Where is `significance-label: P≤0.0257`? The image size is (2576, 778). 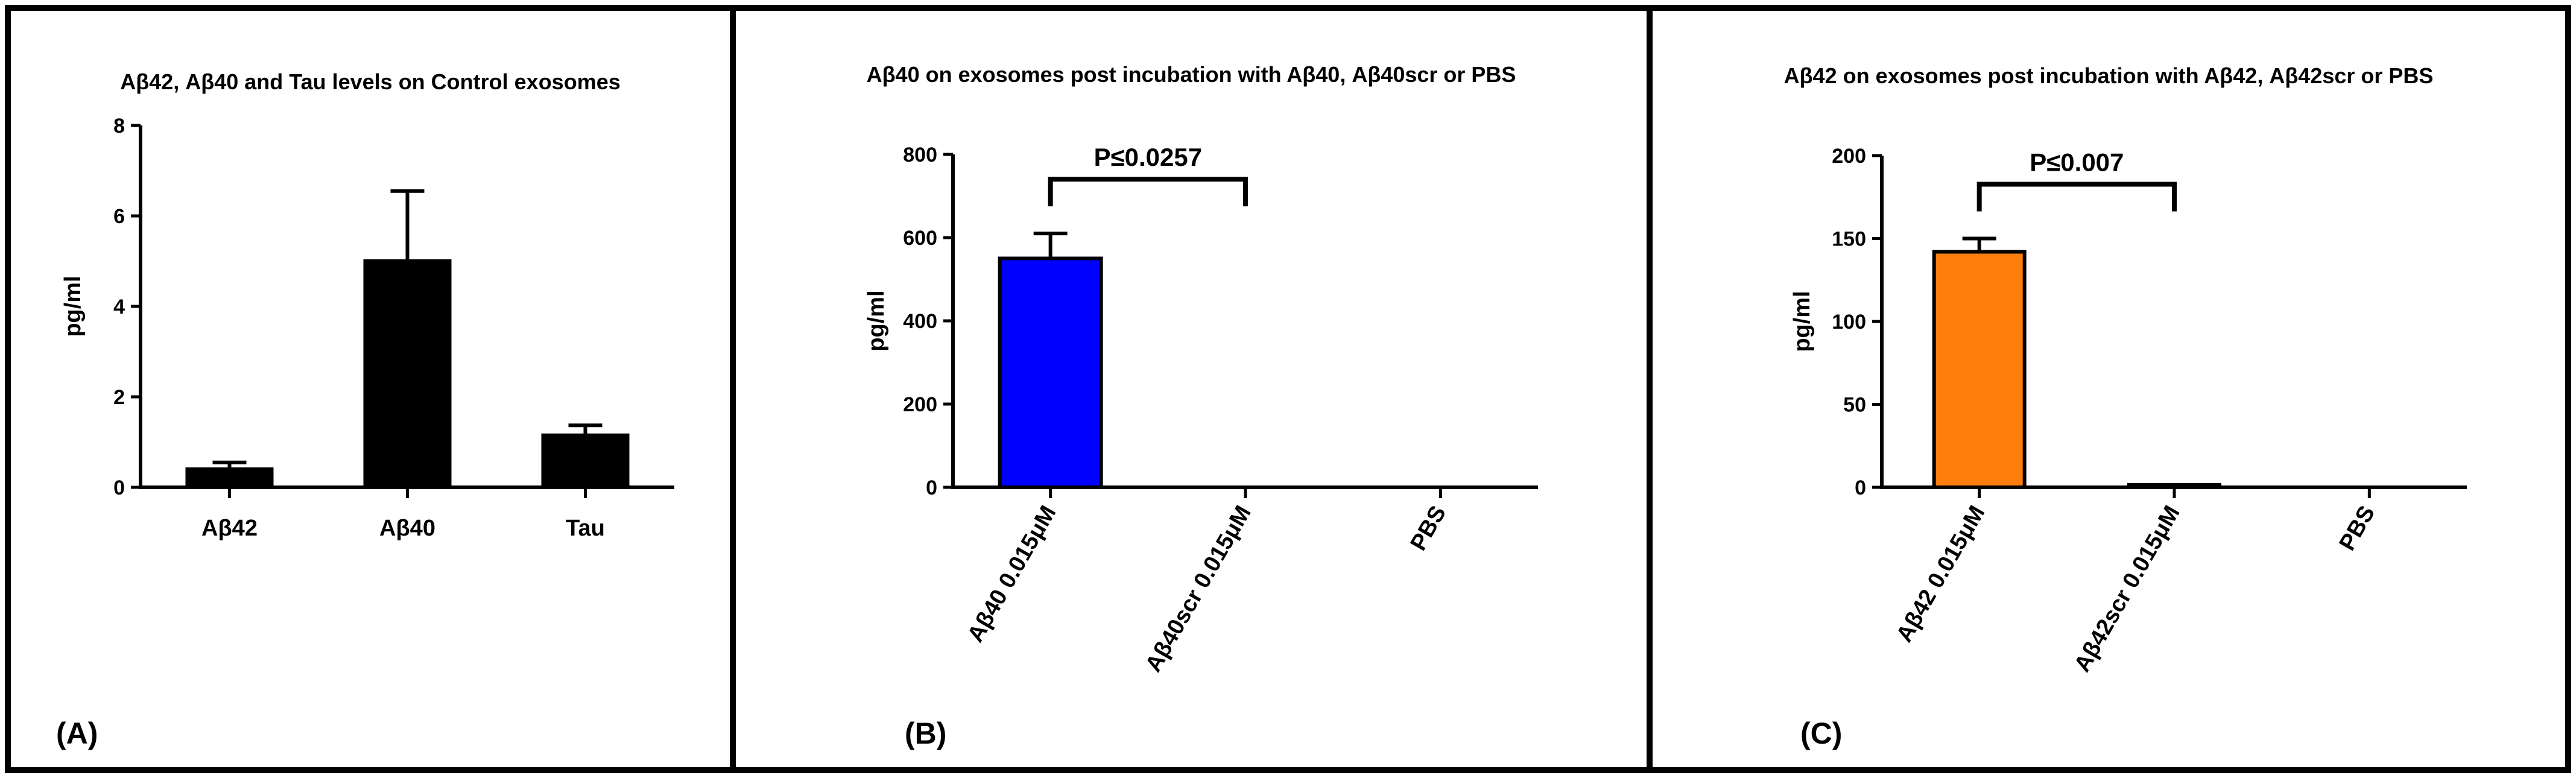 significance-label: P≤0.0257 is located at coordinates (1148, 157).